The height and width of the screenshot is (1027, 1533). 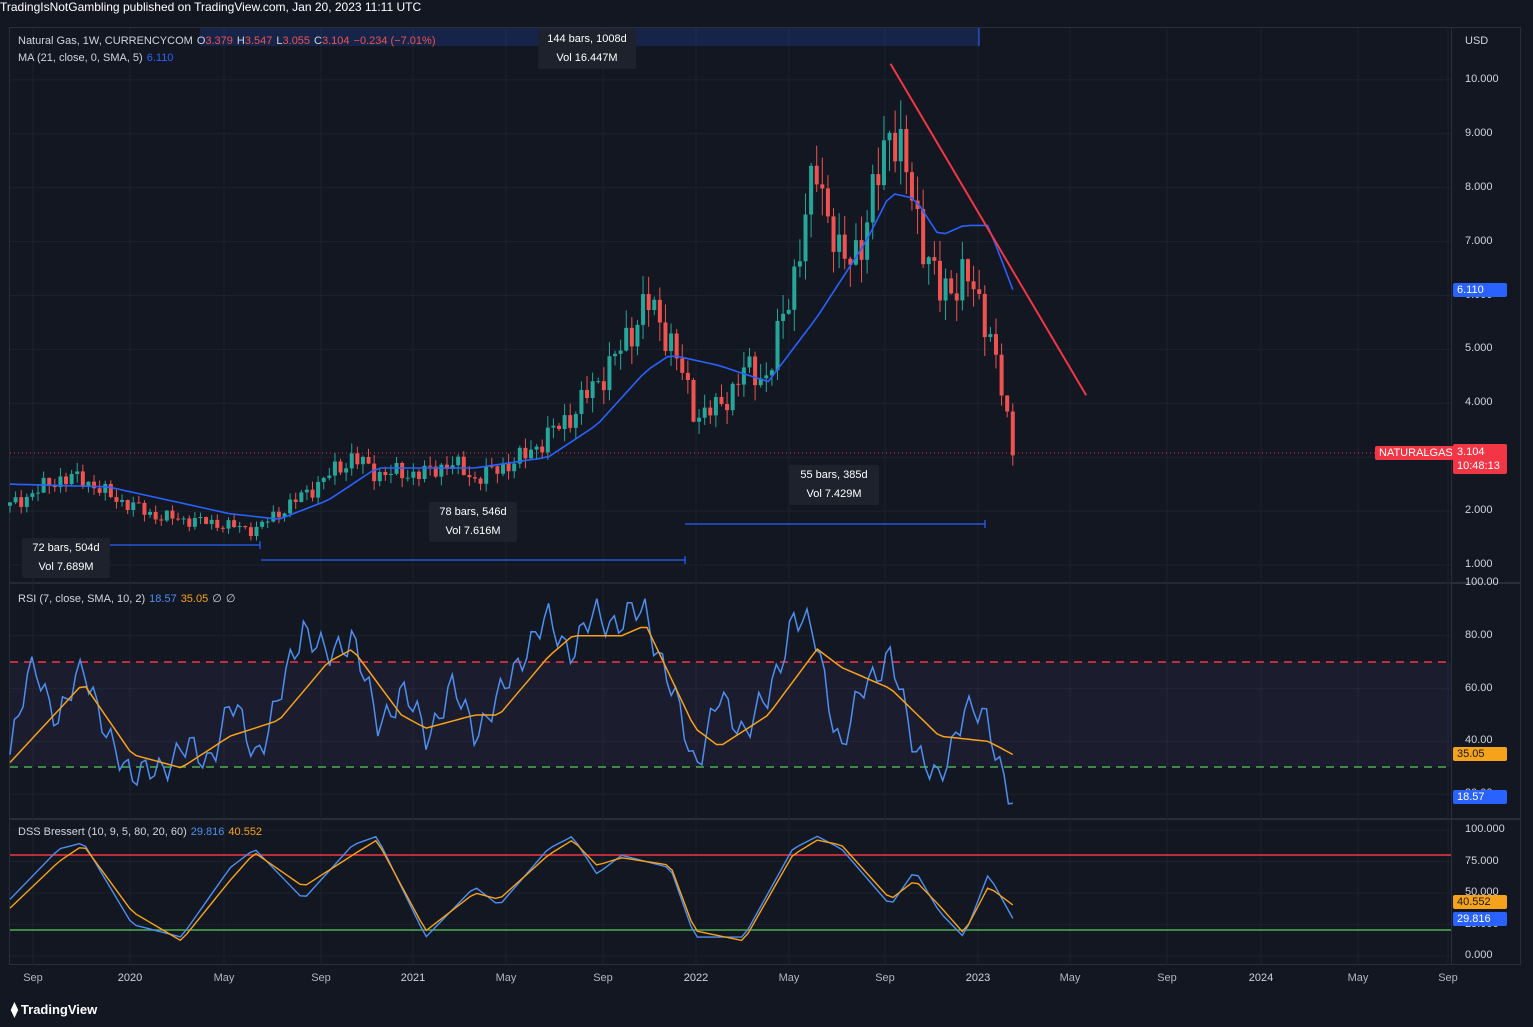 What do you see at coordinates (1479, 132) in the screenshot?
I see `price-axis-tick: 9.000` at bounding box center [1479, 132].